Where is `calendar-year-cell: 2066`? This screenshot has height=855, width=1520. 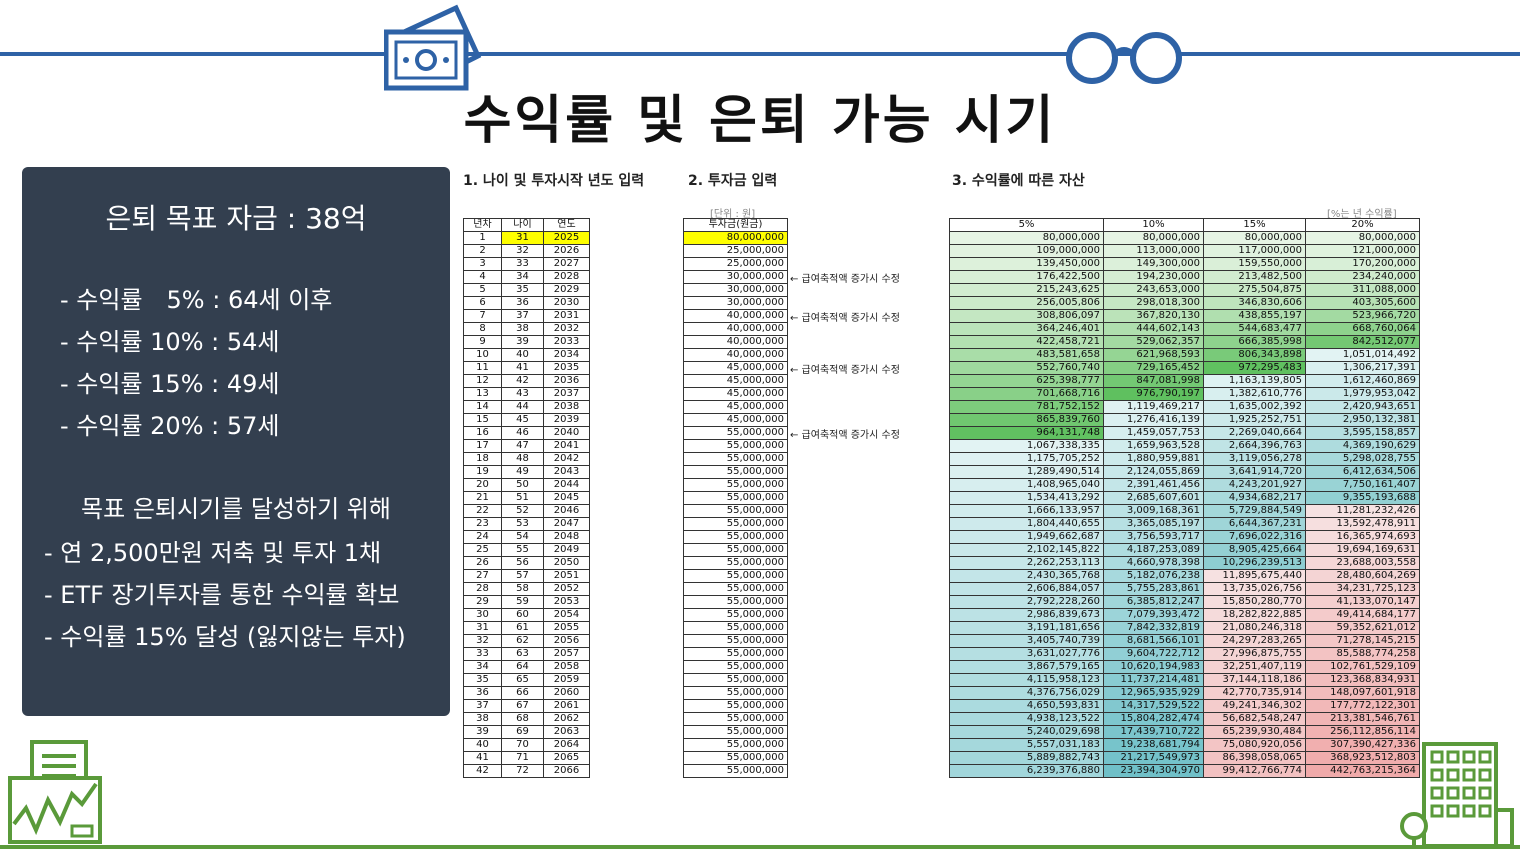 calendar-year-cell: 2066 is located at coordinates (566, 771).